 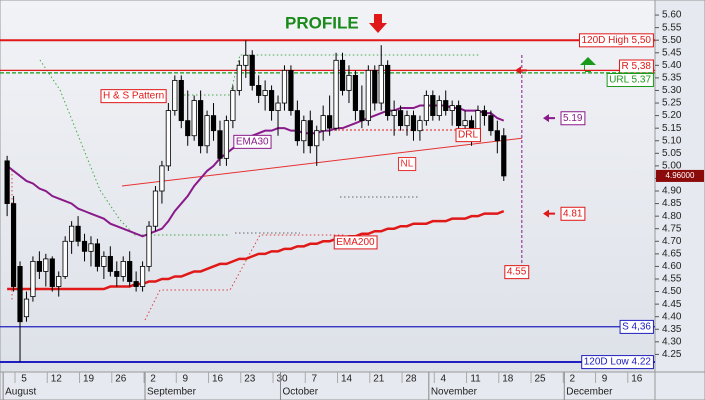 What do you see at coordinates (24, 379) in the screenshot?
I see `x-tick-label: 5` at bounding box center [24, 379].